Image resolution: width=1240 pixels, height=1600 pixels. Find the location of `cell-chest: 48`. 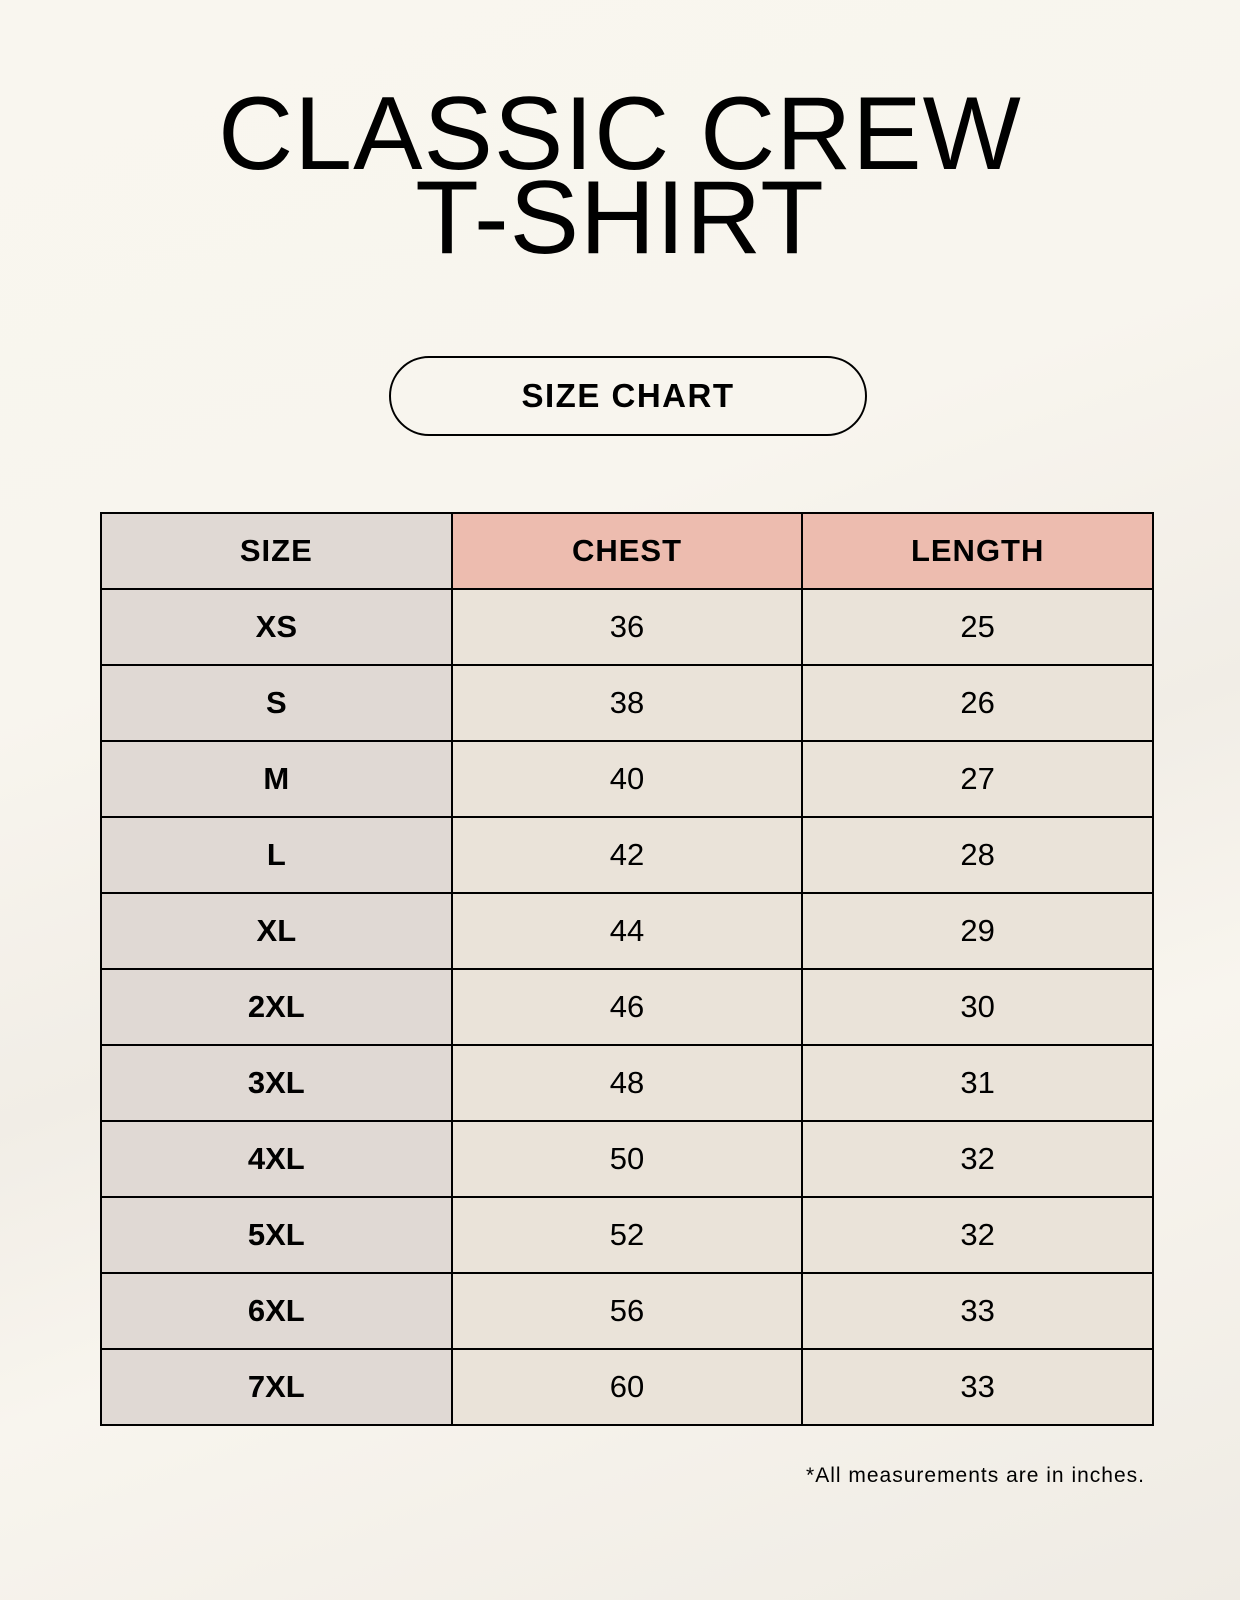

cell-chest: 48 is located at coordinates (627, 1083).